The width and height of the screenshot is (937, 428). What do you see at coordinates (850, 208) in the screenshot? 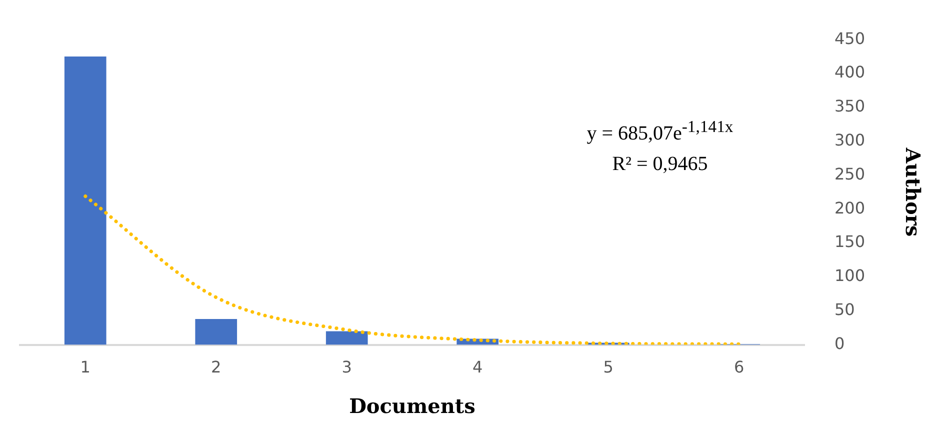
I see `y-tick-label: 200` at bounding box center [850, 208].